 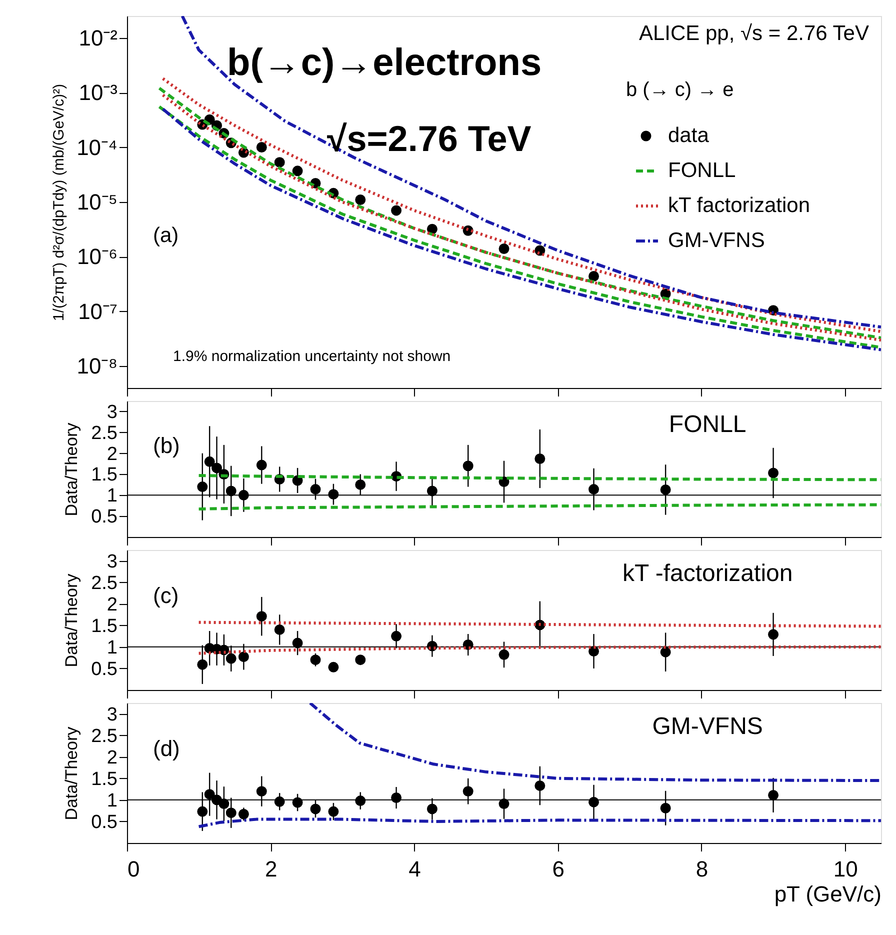 I want to click on text: √s=2.76 TeV, so click(x=429, y=138).